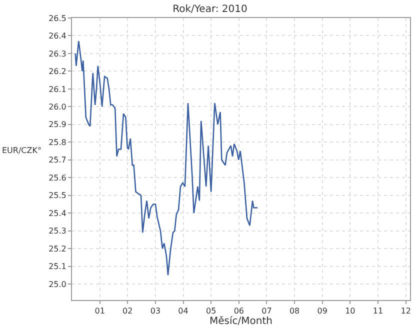 The image size is (420, 334). What do you see at coordinates (322, 311) in the screenshot?
I see `x-tick-label: 09` at bounding box center [322, 311].